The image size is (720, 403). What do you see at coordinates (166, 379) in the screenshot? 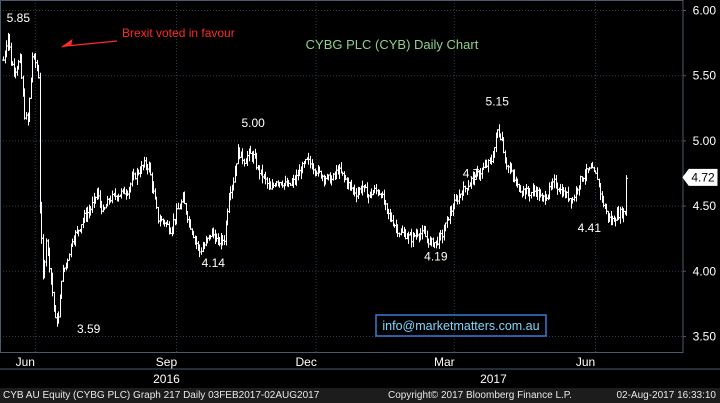
I see `x-year-label: 2016` at bounding box center [166, 379].